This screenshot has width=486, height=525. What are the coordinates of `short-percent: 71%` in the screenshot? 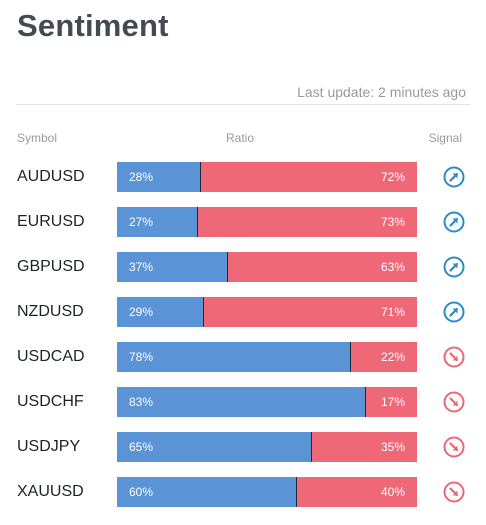 It's located at (392, 312).